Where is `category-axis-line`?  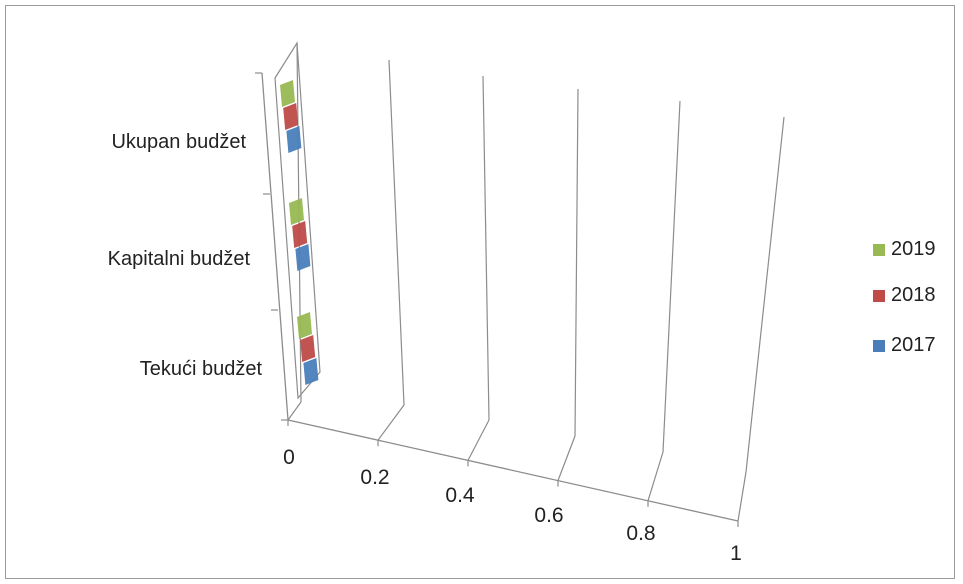
category-axis-line is located at coordinates (275, 246).